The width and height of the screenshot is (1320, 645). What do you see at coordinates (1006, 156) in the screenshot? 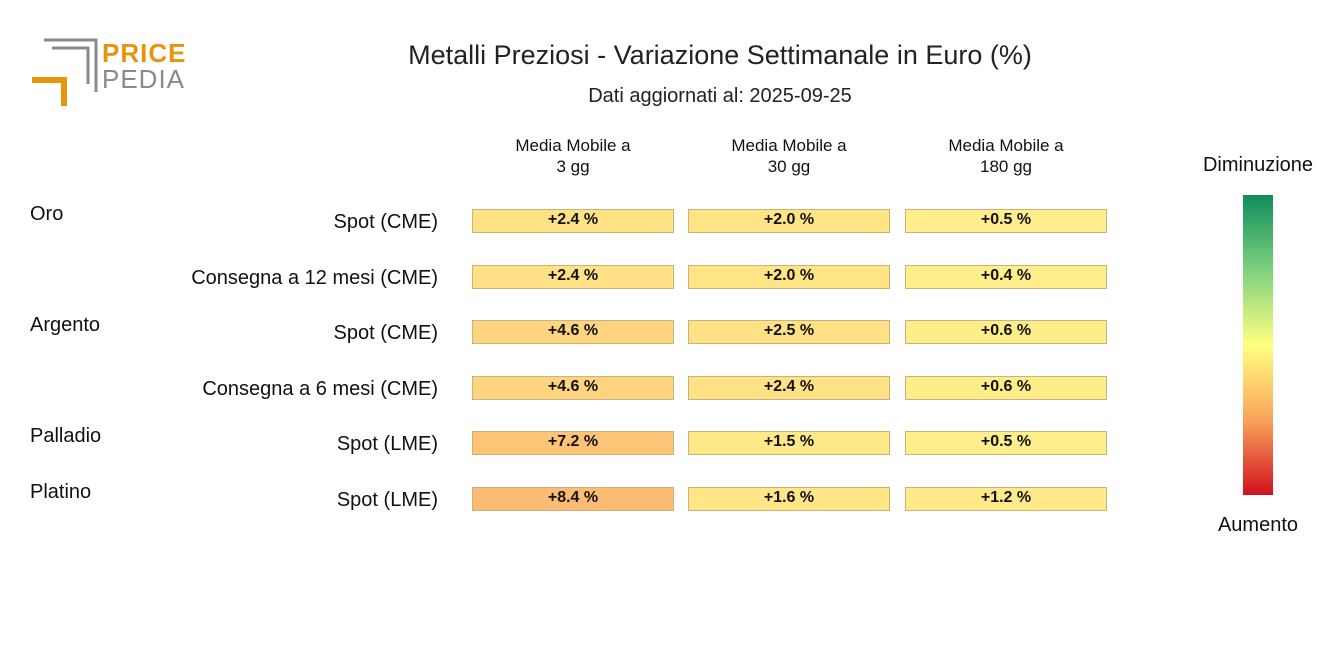
I see `column-header-2: Media Mobile a 180 gg` at bounding box center [1006, 156].